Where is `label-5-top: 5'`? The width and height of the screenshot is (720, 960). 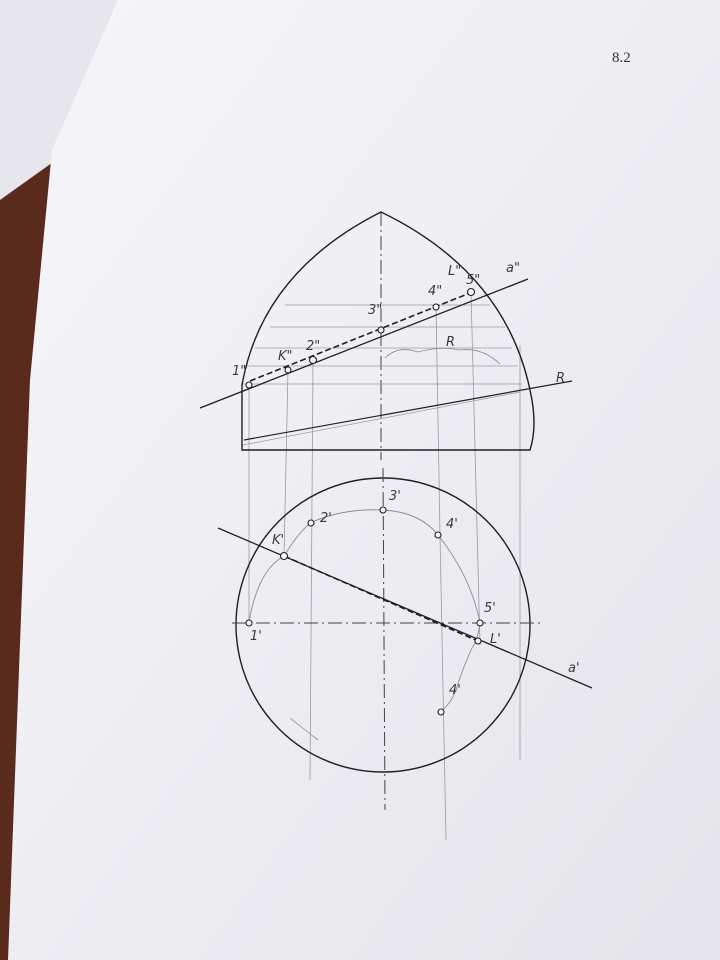 label-5-top: 5' is located at coordinates (490, 608).